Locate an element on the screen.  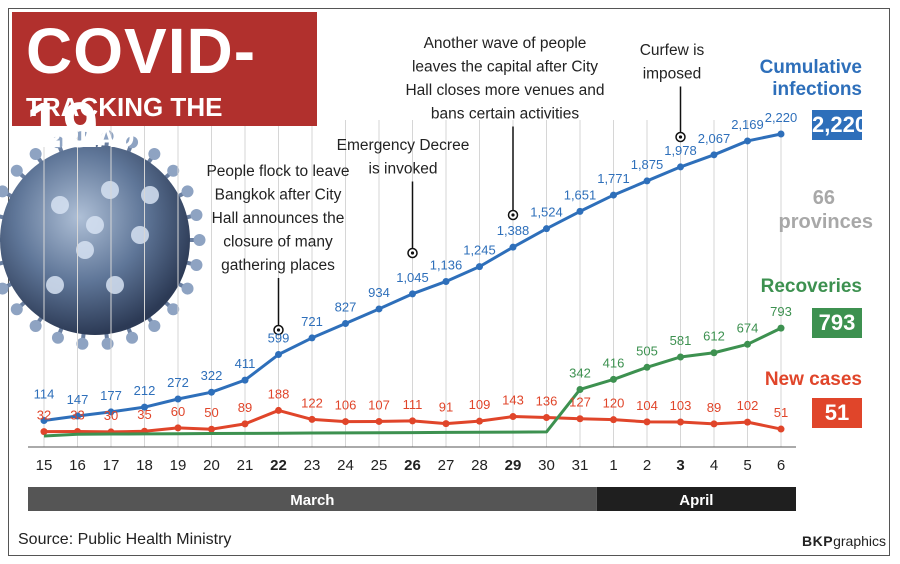
data-label-new_cases: 120 is located at coordinates (614, 403).